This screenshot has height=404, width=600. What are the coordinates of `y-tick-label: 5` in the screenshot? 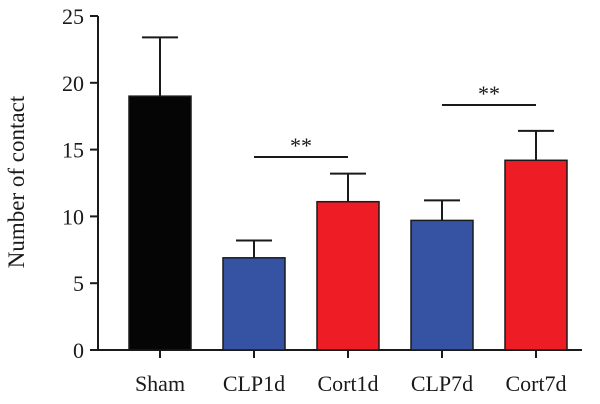 It's located at (78, 283).